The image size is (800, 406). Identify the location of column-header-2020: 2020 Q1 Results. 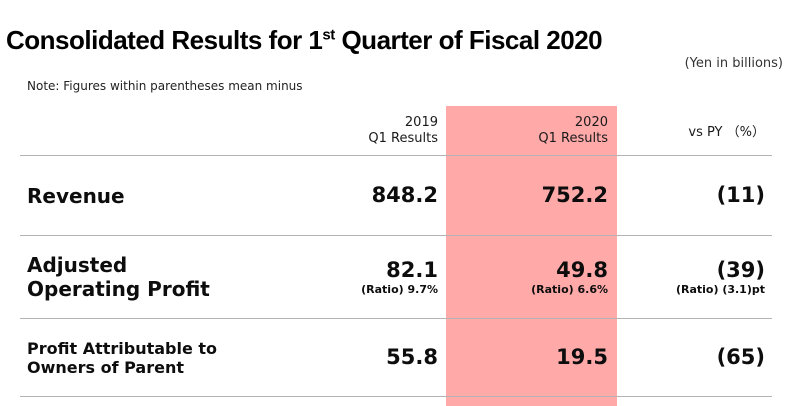
(523, 135).